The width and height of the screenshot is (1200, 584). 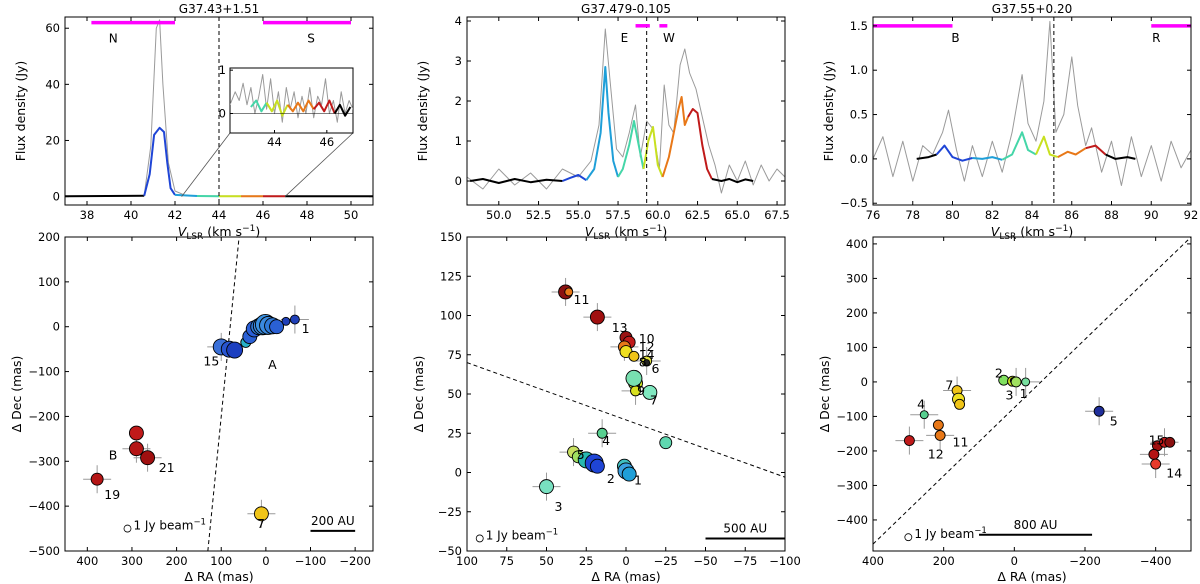 What do you see at coordinates (745, 561) in the screenshot?
I see `map2-xtick-label: −75` at bounding box center [745, 561].